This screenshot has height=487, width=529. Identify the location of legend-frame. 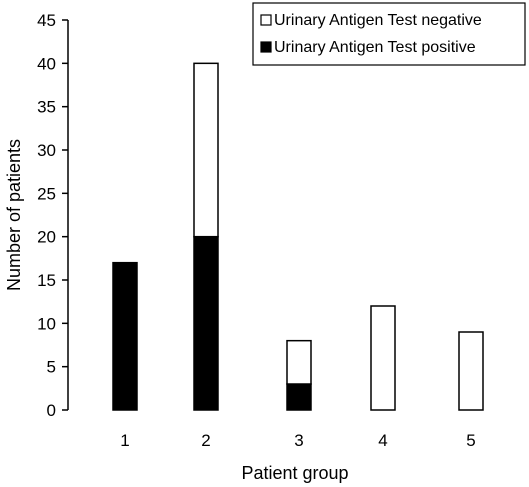
(389, 34).